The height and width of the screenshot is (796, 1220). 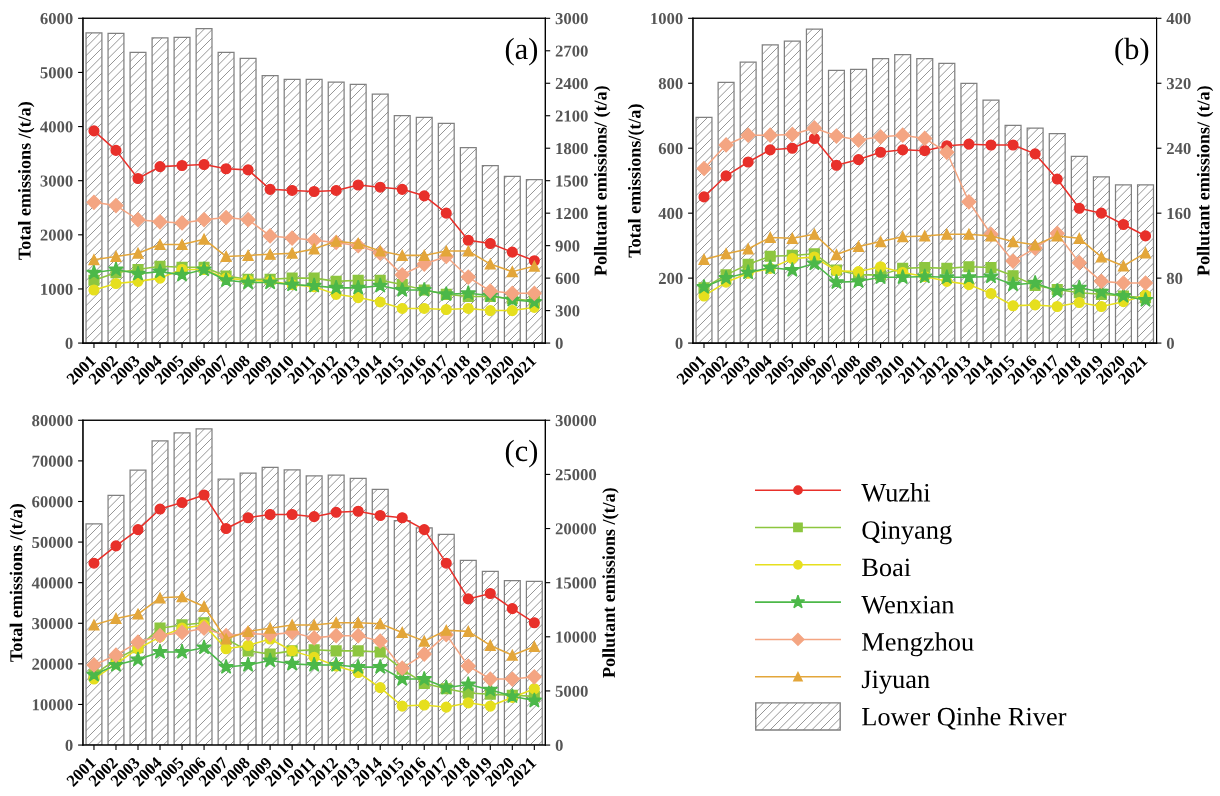 What do you see at coordinates (918, 644) in the screenshot?
I see `legend-label: Mengzhou` at bounding box center [918, 644].